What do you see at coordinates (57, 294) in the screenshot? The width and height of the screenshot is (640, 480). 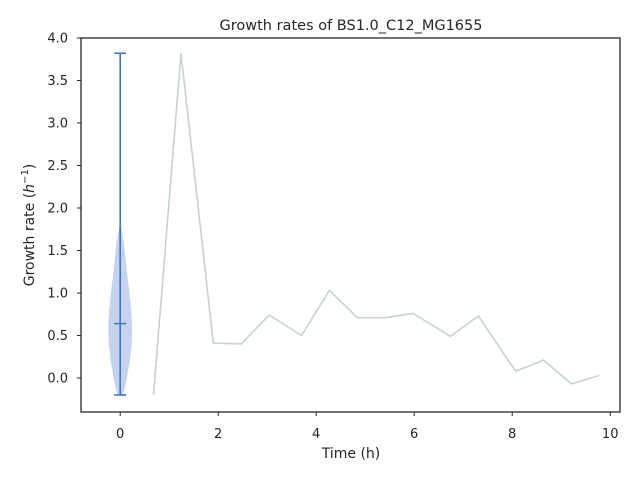 I see `y-tick-label: 1.0` at bounding box center [57, 294].